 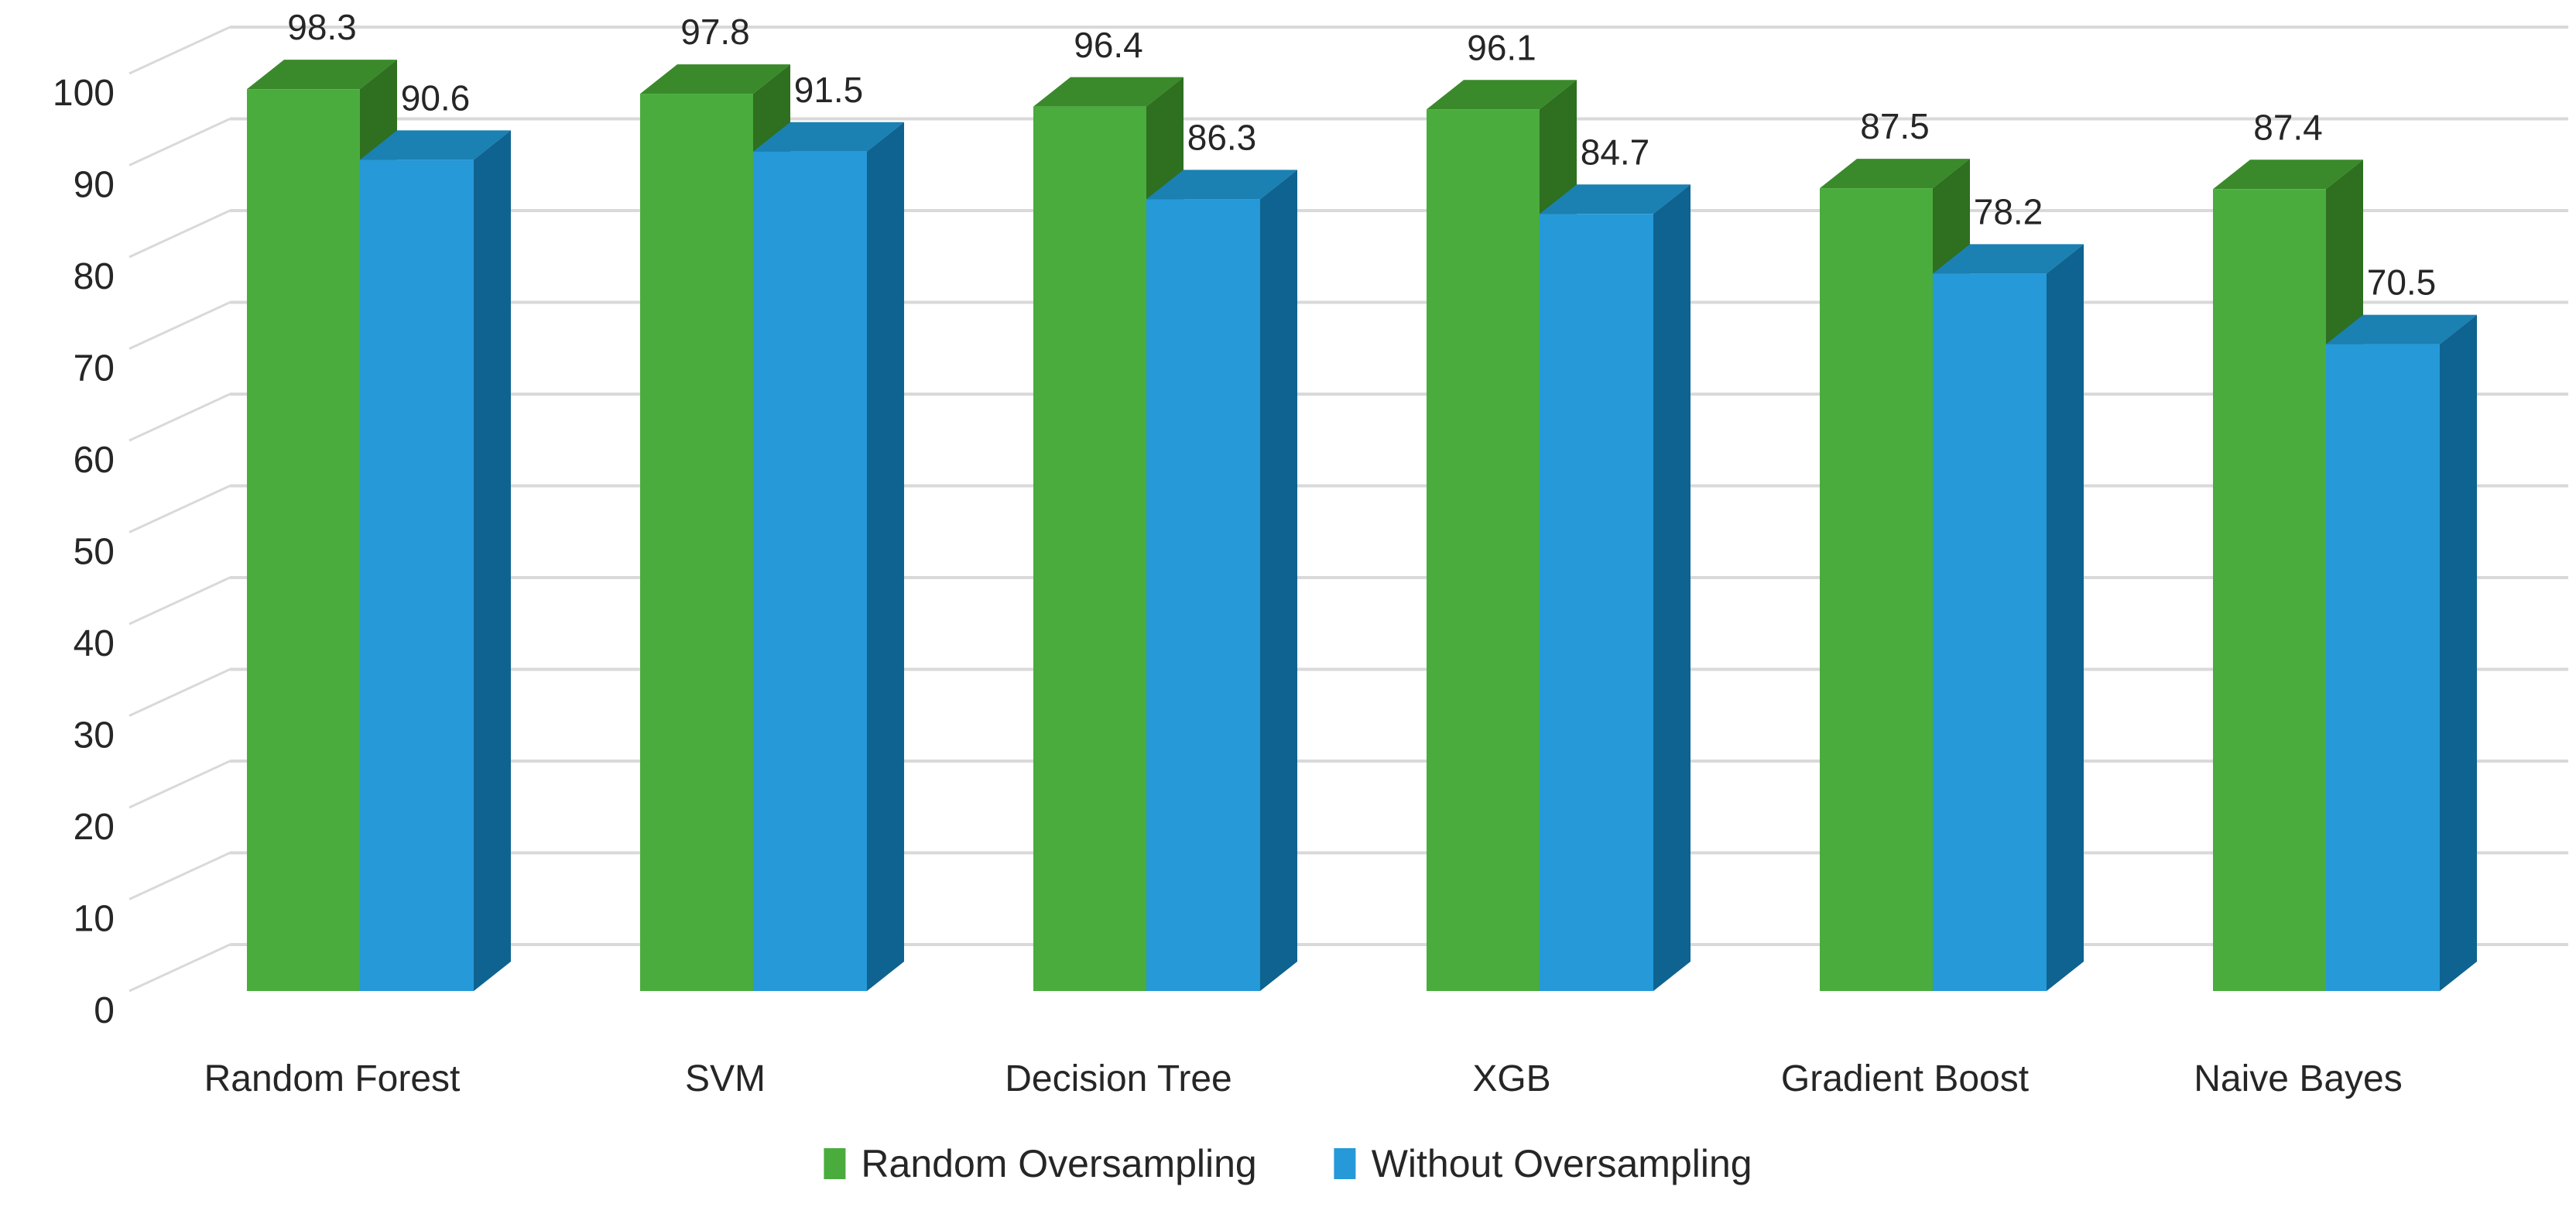 I want to click on y-axis-tick-label: 100, so click(x=84, y=93).